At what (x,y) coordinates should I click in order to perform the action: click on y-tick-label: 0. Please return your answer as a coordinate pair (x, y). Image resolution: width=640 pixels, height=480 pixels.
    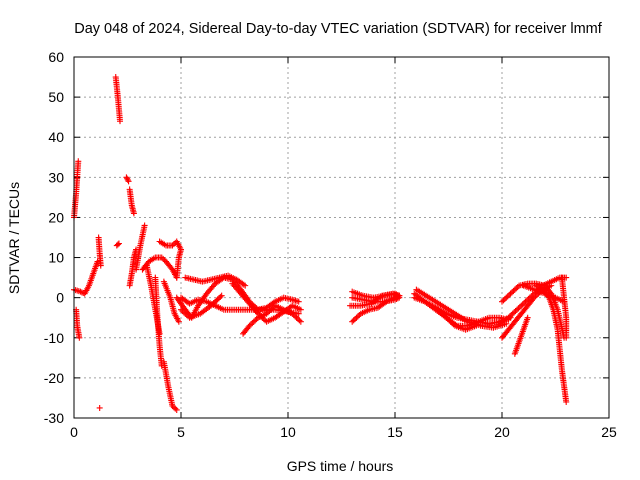
    Looking at the image, I should click on (60, 298).